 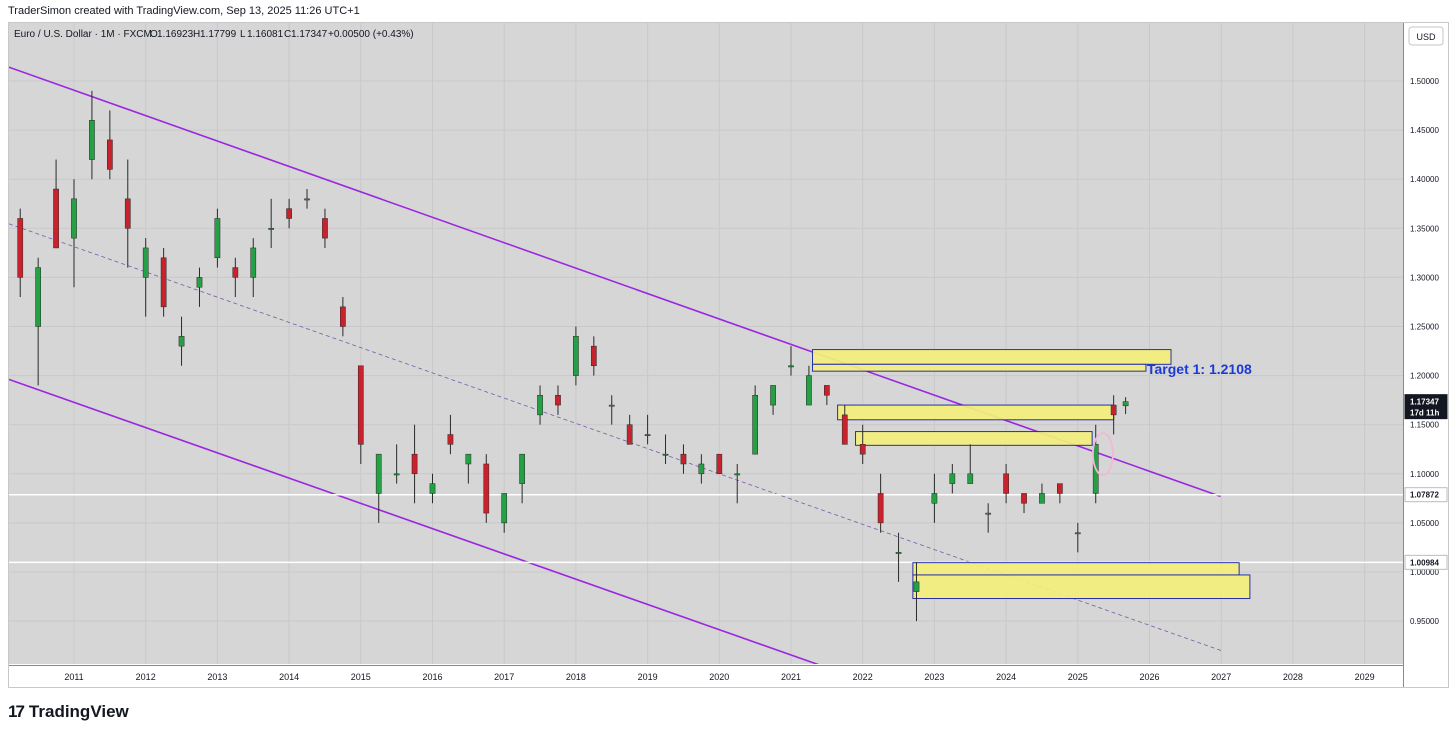 What do you see at coordinates (1424, 413) in the screenshot?
I see `price-label-countdown: 17d 11h` at bounding box center [1424, 413].